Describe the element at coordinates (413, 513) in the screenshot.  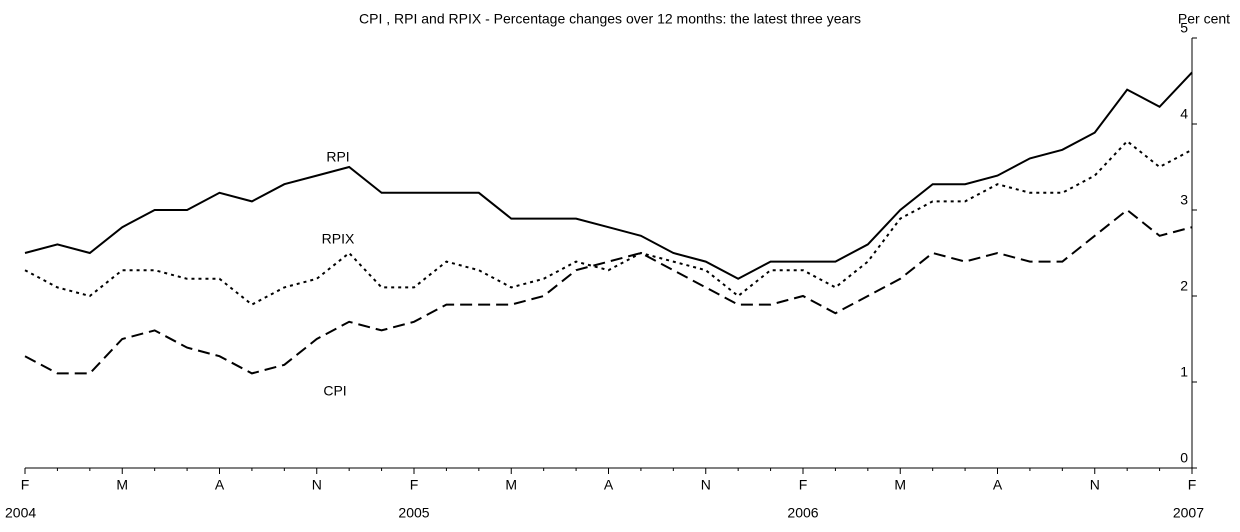
I see `x-year-label: 2005` at that location.